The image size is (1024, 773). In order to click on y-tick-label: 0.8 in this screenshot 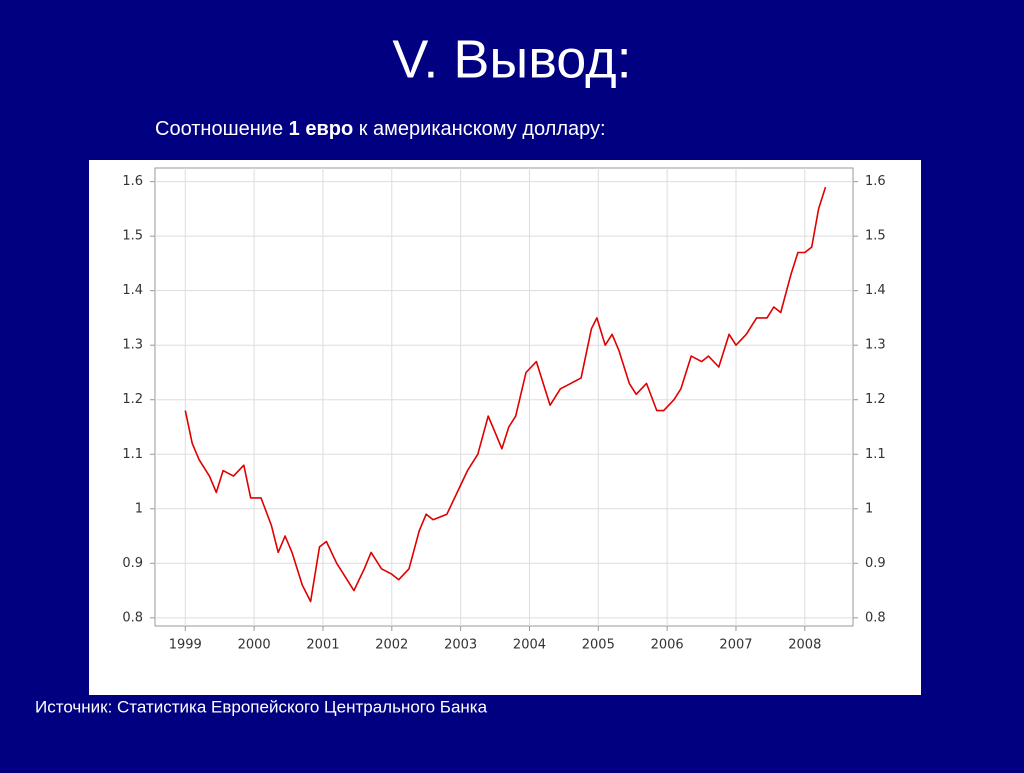, I will do `click(132, 617)`.